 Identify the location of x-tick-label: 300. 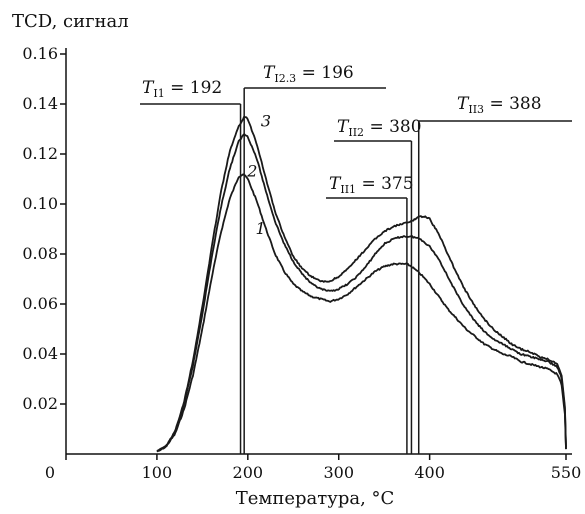
(338, 472).